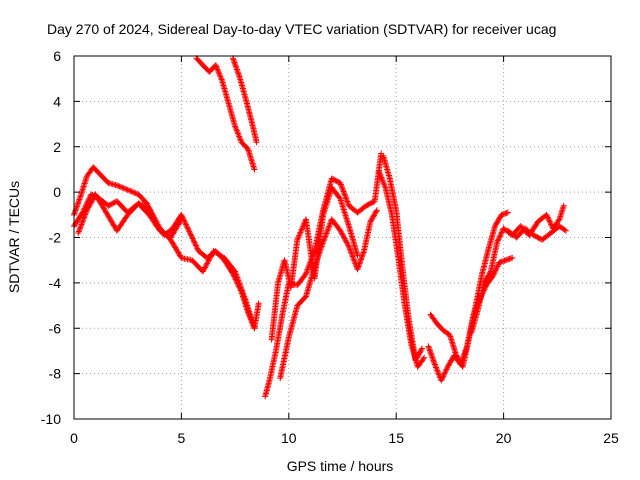  I want to click on x-tick-label: 20, so click(504, 438).